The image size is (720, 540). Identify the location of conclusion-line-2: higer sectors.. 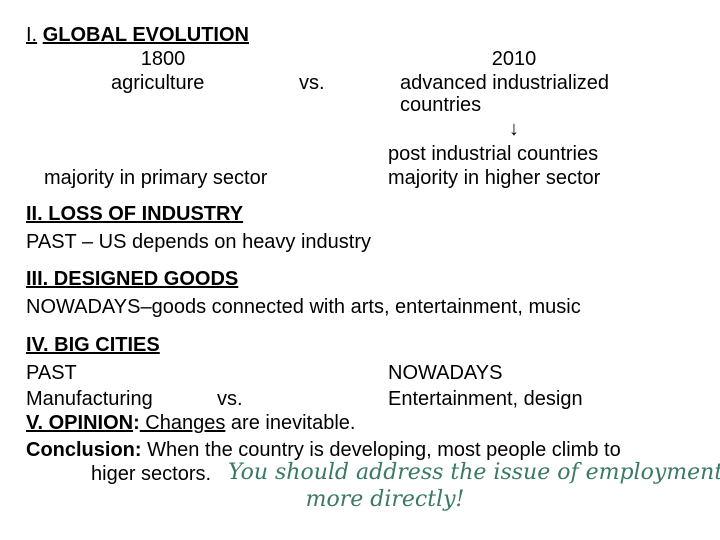
(151, 474).